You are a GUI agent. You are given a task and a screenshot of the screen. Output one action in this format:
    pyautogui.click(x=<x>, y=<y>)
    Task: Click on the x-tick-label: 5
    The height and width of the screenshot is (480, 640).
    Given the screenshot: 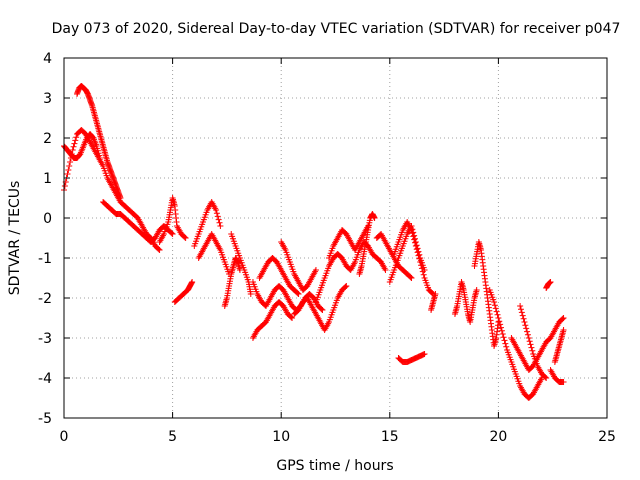 What is the action you would take?
    pyautogui.click(x=172, y=437)
    